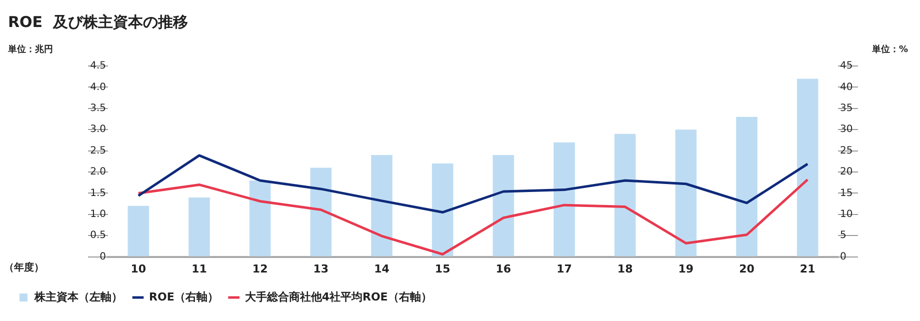  I want to click on x-tick-label: 14, so click(382, 269).